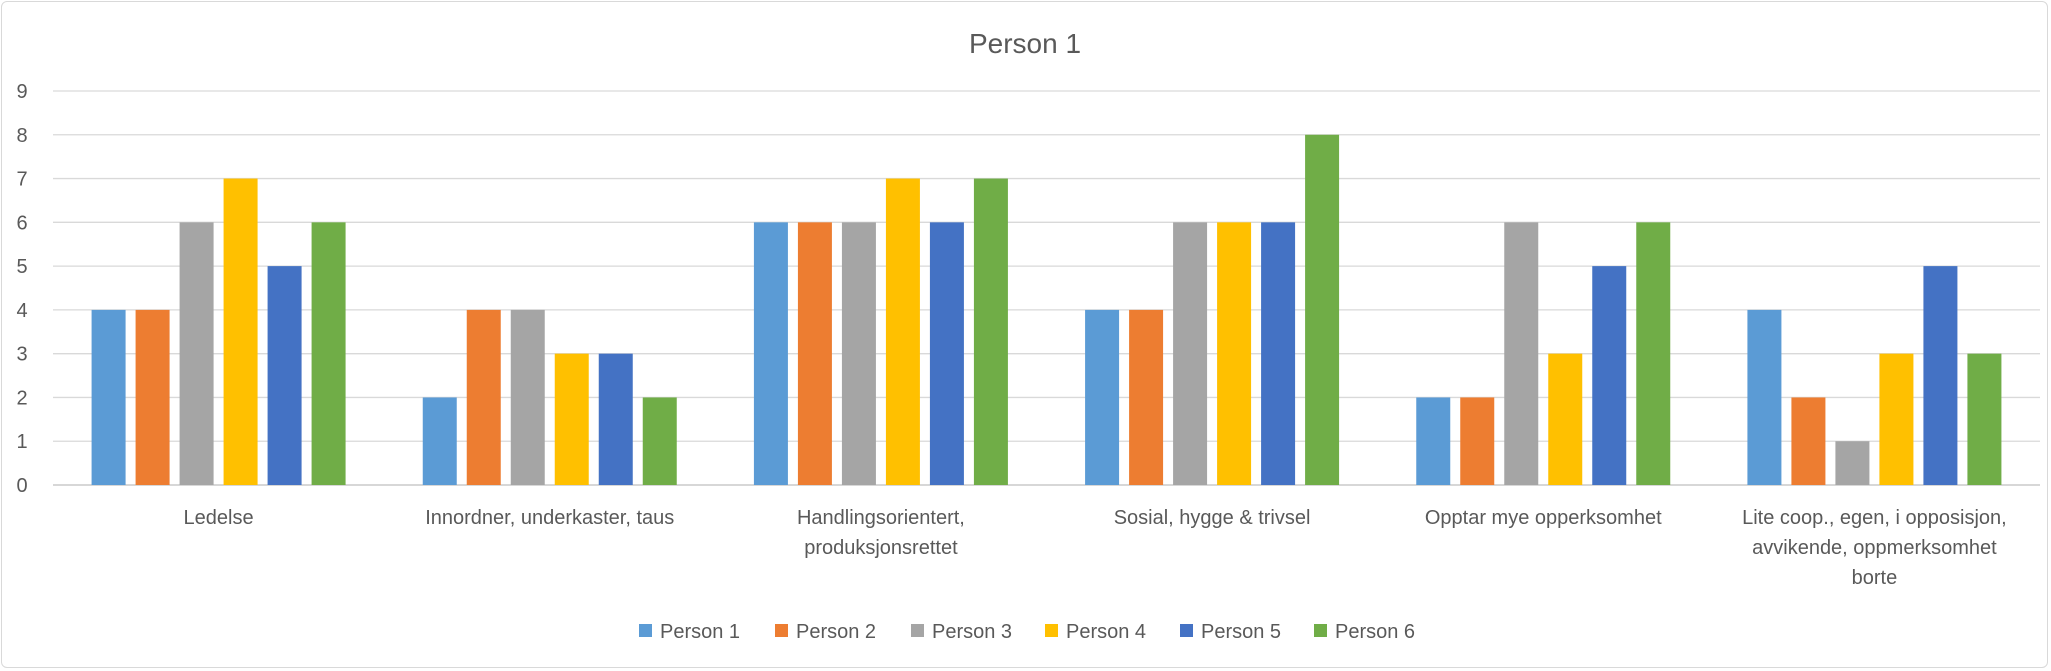 This screenshot has height=671, width=2051. Describe the element at coordinates (21, 355) in the screenshot. I see `y-tick-label: 3` at that location.